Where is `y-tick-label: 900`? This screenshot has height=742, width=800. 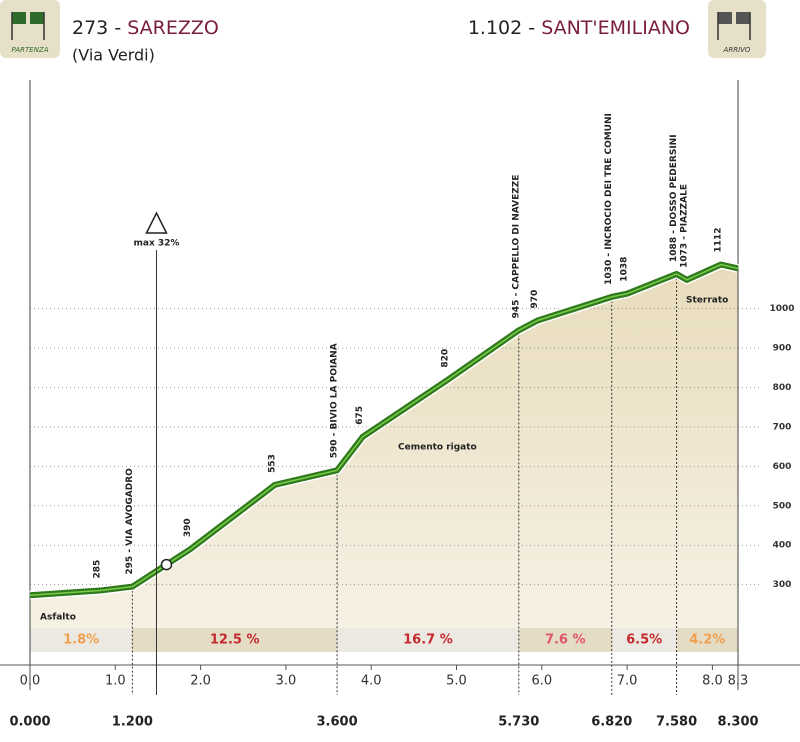 y-tick-label: 900 is located at coordinates (782, 349).